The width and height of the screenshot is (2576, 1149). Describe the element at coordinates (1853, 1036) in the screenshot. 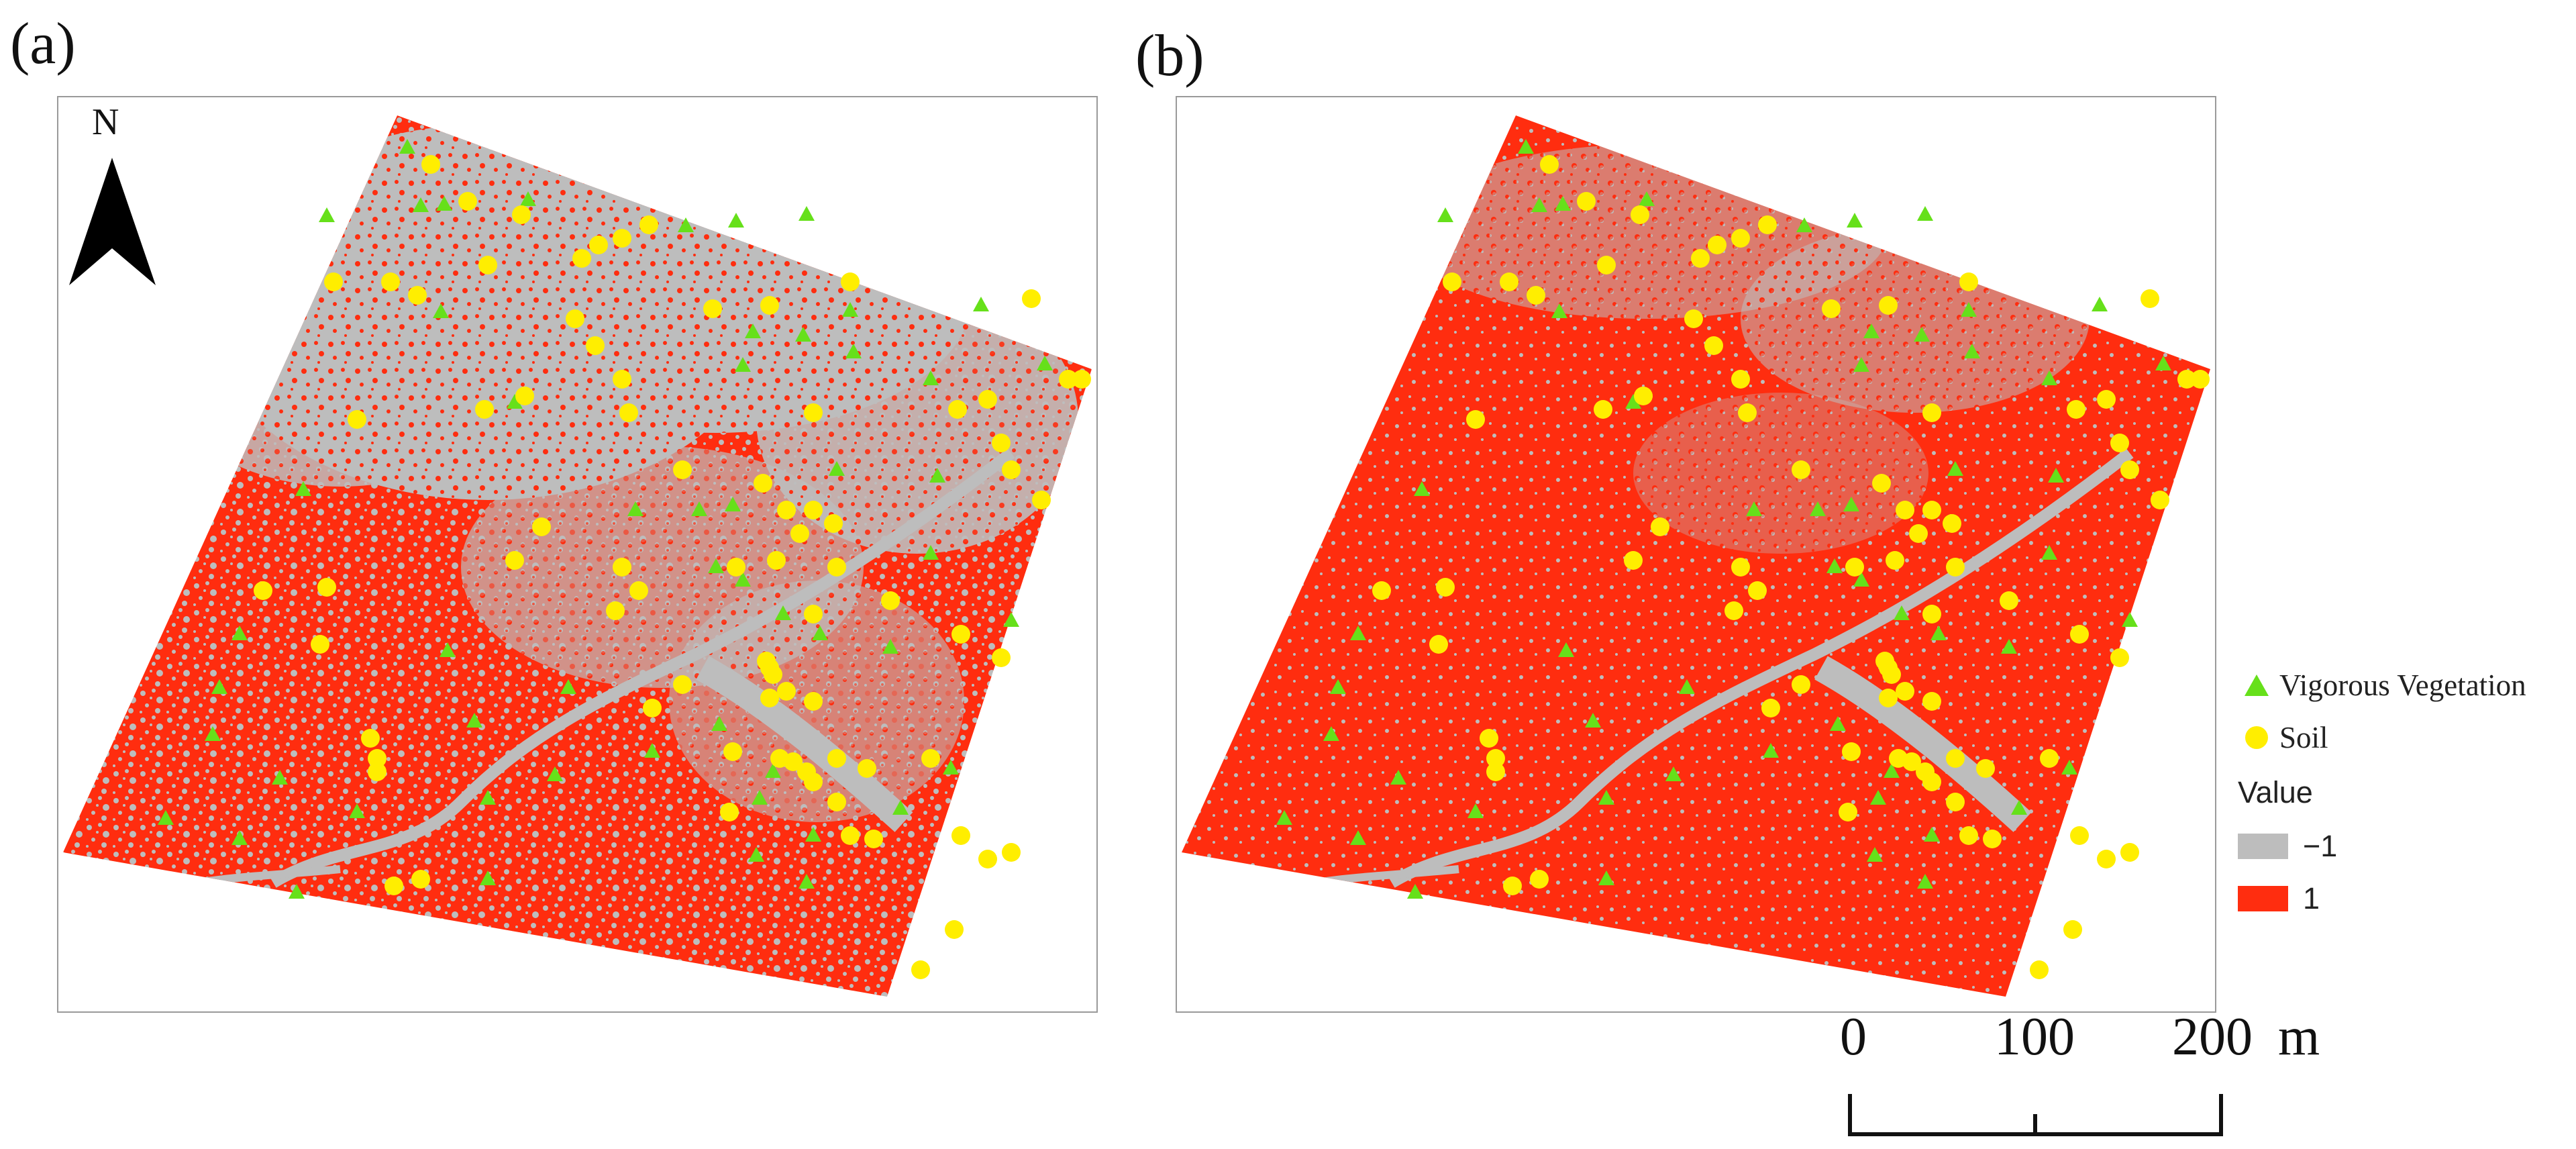

I see `scale-tick-0: 0` at that location.